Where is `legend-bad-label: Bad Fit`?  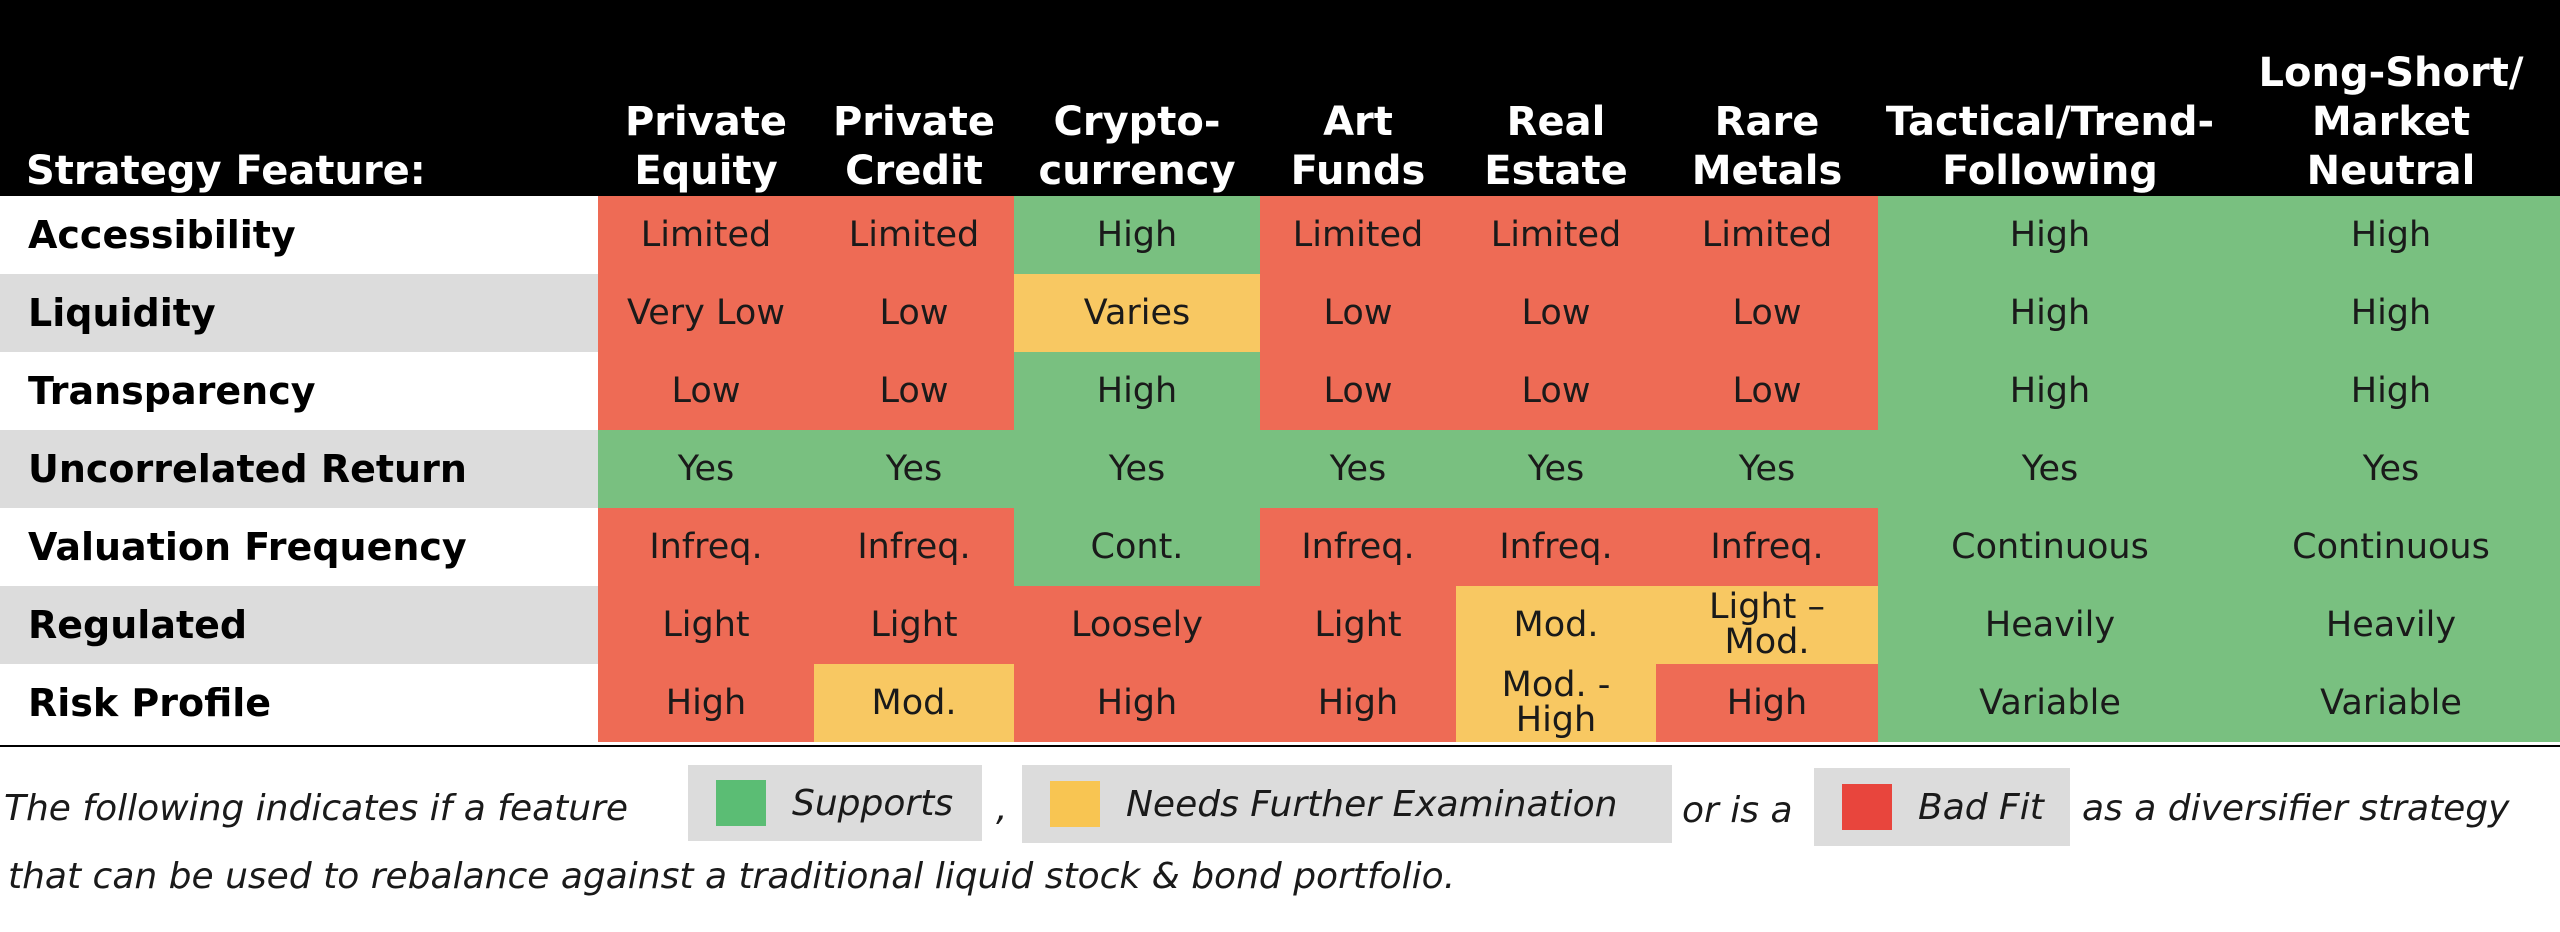
legend-bad-label: Bad Fit is located at coordinates (1981, 807).